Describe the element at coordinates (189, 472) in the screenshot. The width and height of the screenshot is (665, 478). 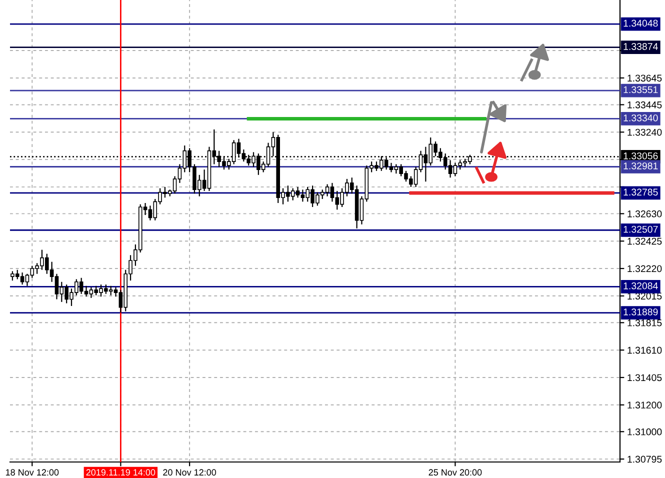
I see `x-tick-label: 20 Nov 12:00` at that location.